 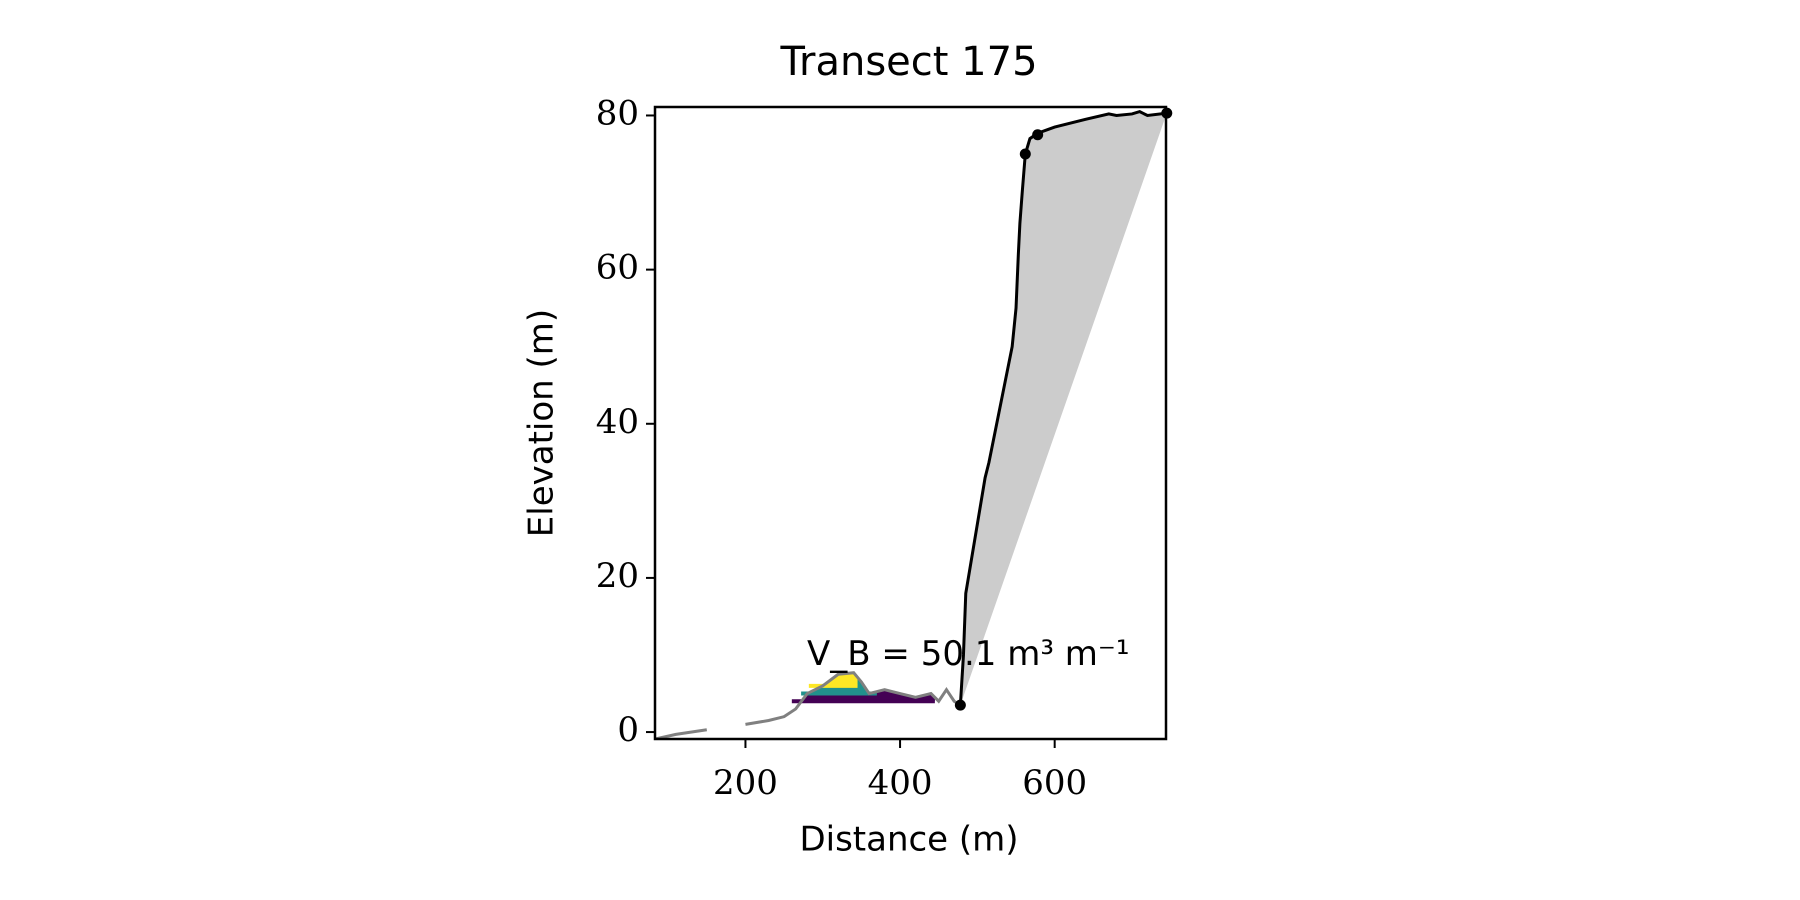 I want to click on x-axis-label: Distance (m), so click(x=908, y=840).